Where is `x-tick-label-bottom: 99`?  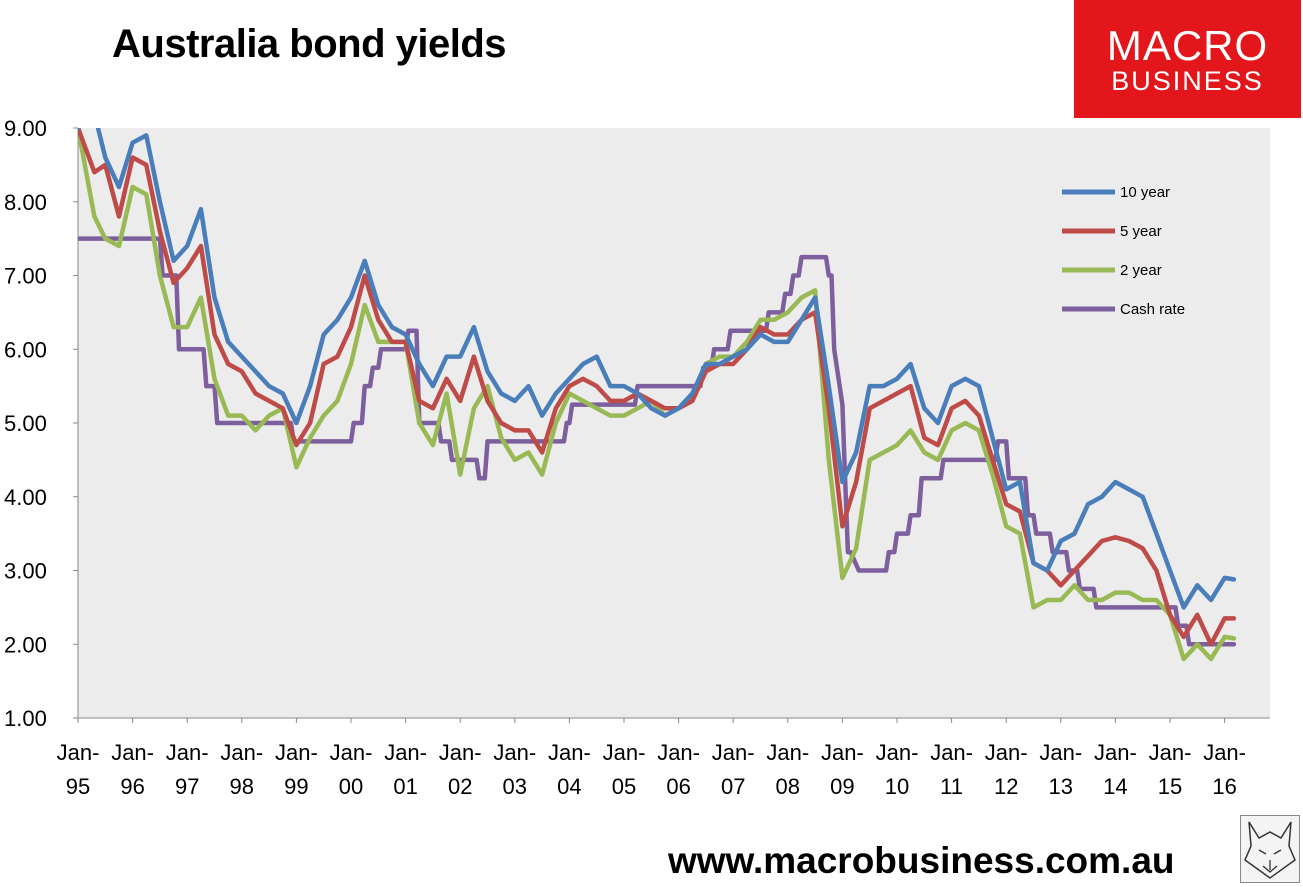
x-tick-label-bottom: 99 is located at coordinates (296, 786).